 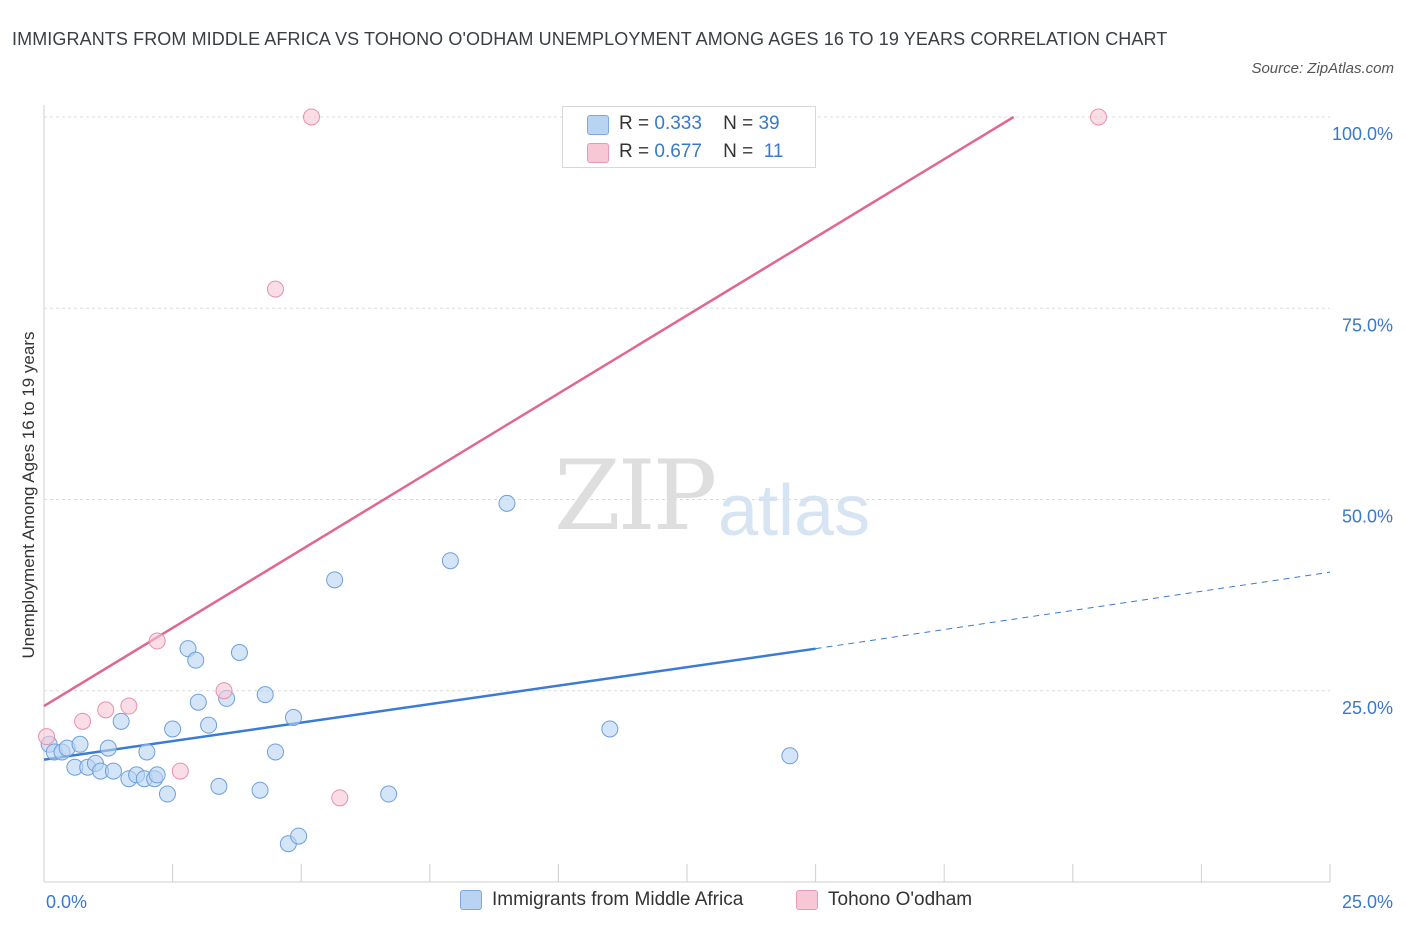 I want to click on y-tick-label: 25.0%, so click(x=1367, y=708).